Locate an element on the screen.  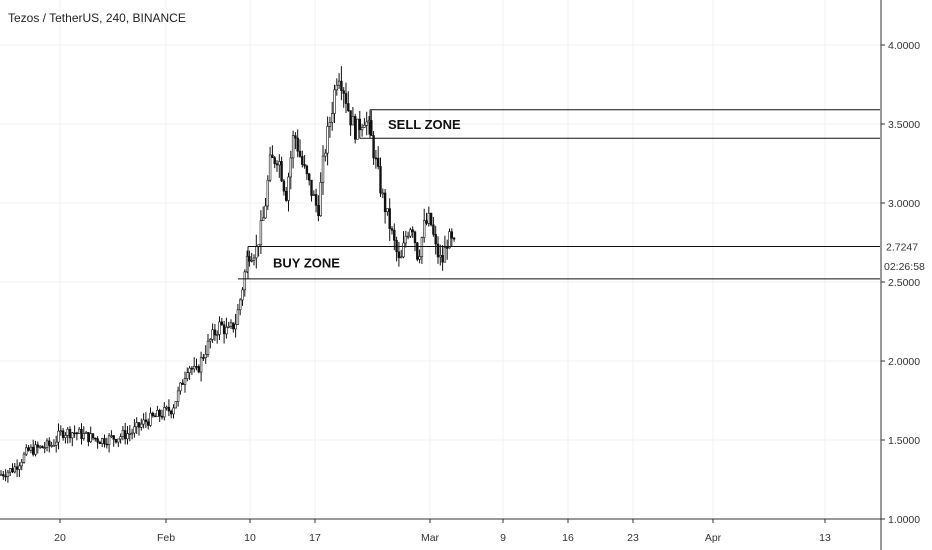
last-price-label: 2.7247 is located at coordinates (902, 247).